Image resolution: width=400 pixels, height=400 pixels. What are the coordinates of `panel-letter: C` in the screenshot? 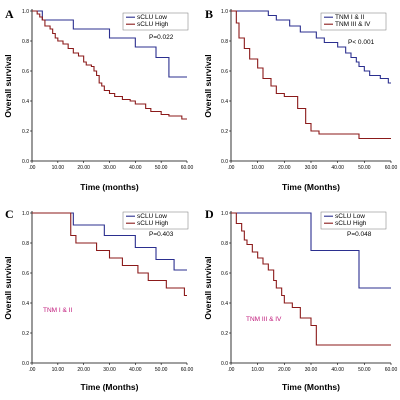 It's located at (9, 214).